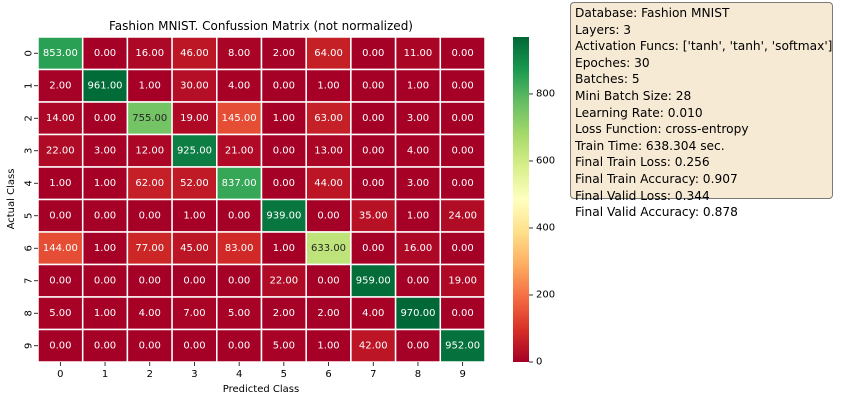 This screenshot has height=401, width=843. I want to click on x-tick-label: 8, so click(418, 374).